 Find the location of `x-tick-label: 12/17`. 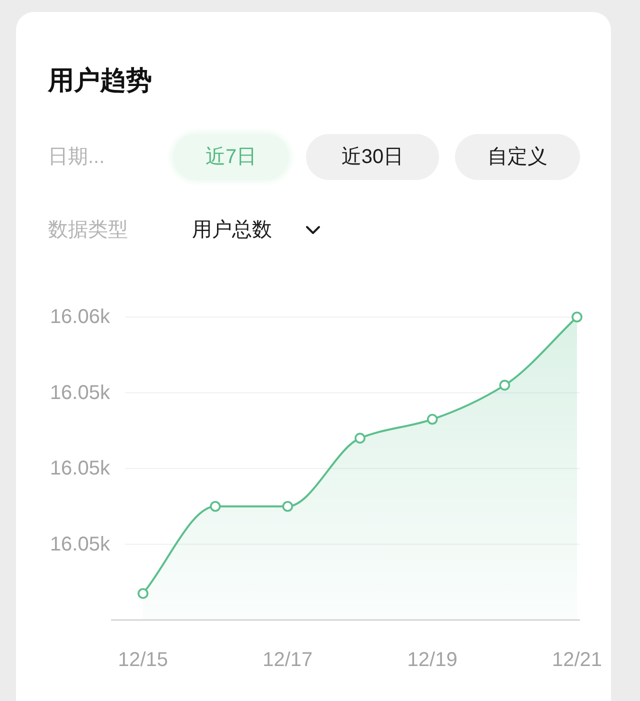

x-tick-label: 12/17 is located at coordinates (287, 660).